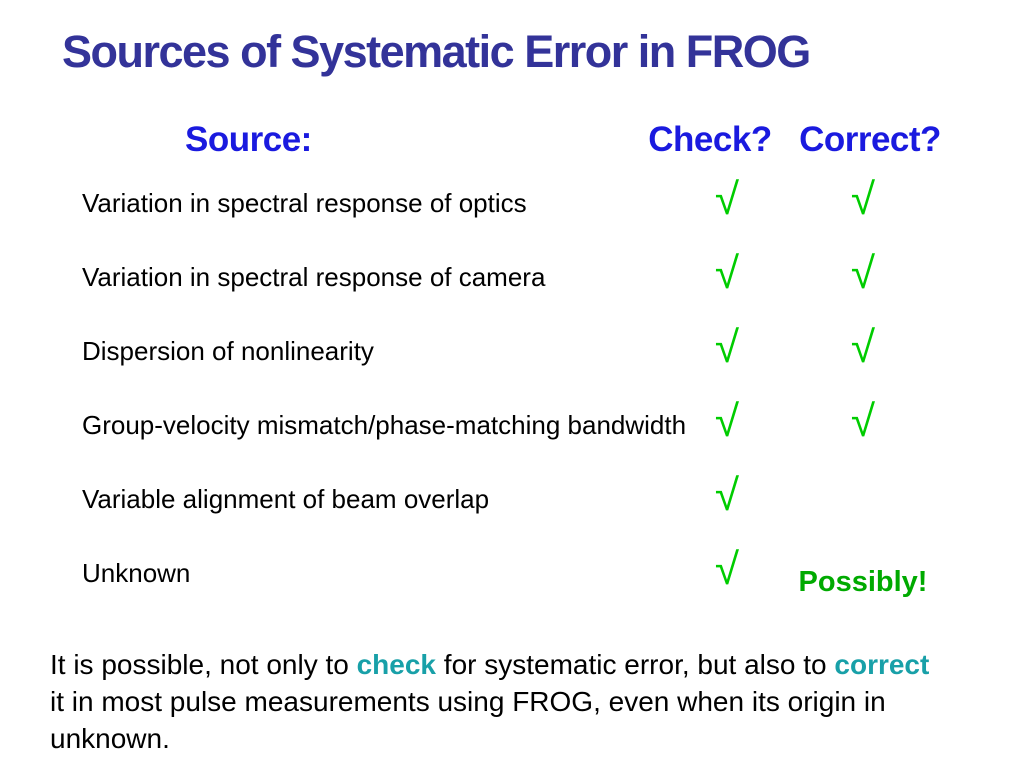 Image resolution: width=1024 pixels, height=768 pixels. Describe the element at coordinates (710, 139) in the screenshot. I see `column-header-check: Check?` at that location.